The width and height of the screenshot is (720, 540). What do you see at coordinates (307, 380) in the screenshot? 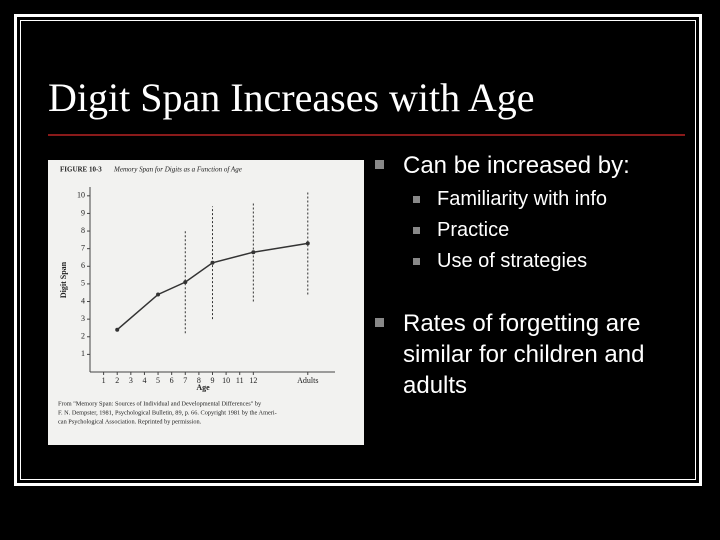
I see `x-tick-label: Adults` at bounding box center [307, 380].